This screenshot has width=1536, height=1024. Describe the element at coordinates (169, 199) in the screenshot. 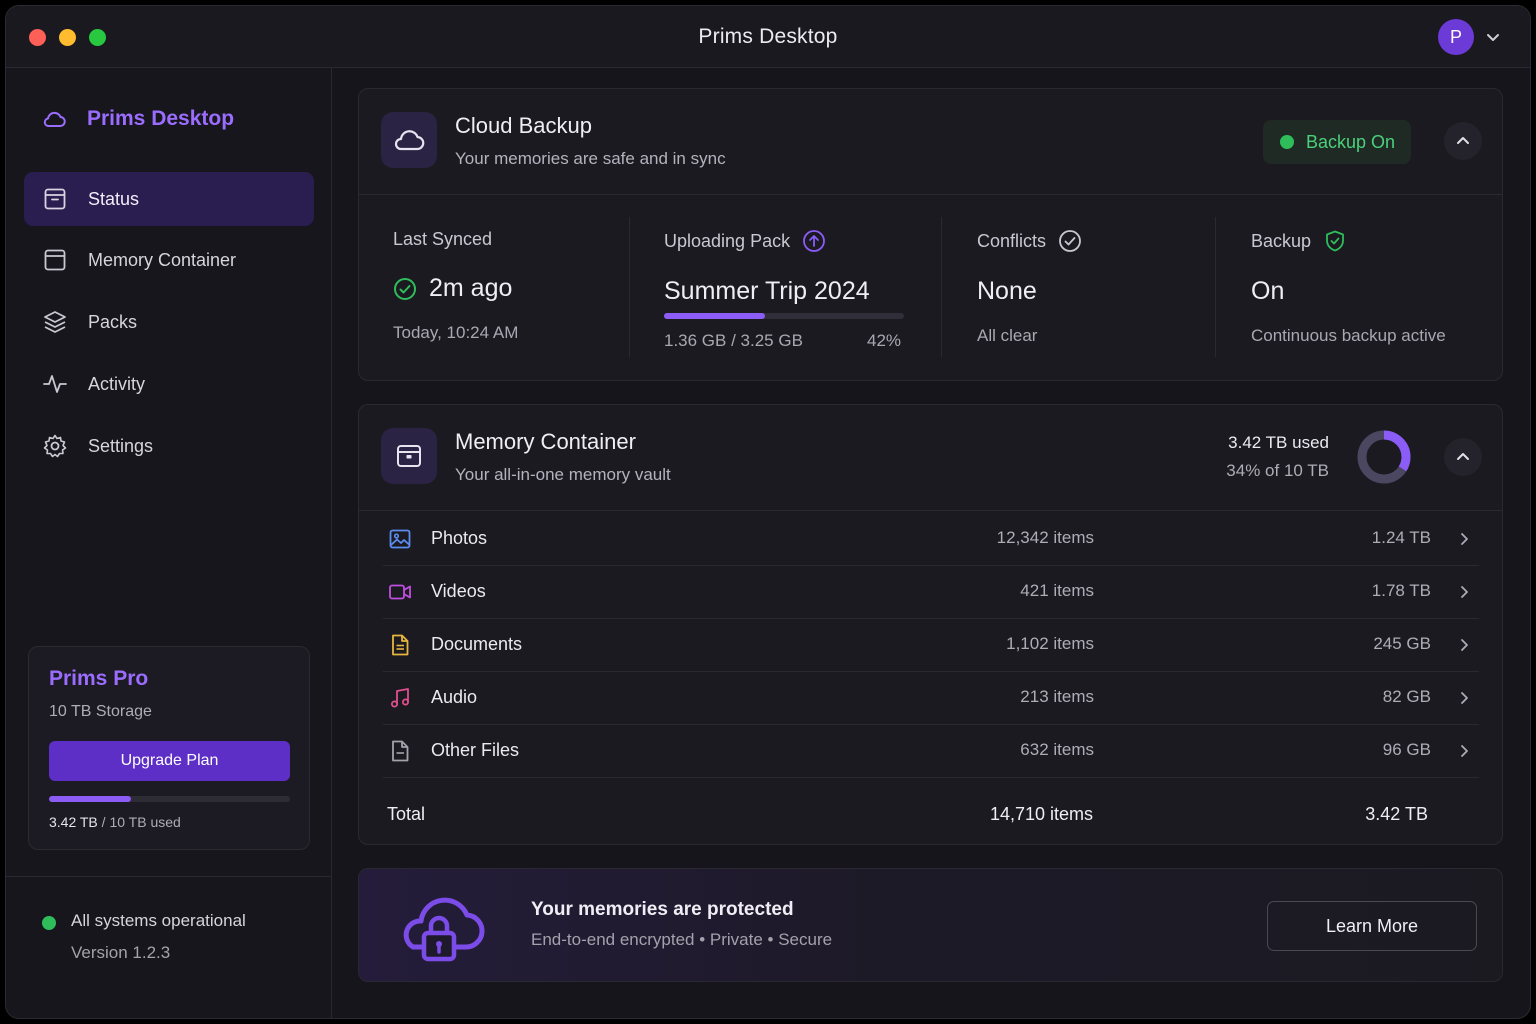

I see `sidebar-item-status: Status` at that location.